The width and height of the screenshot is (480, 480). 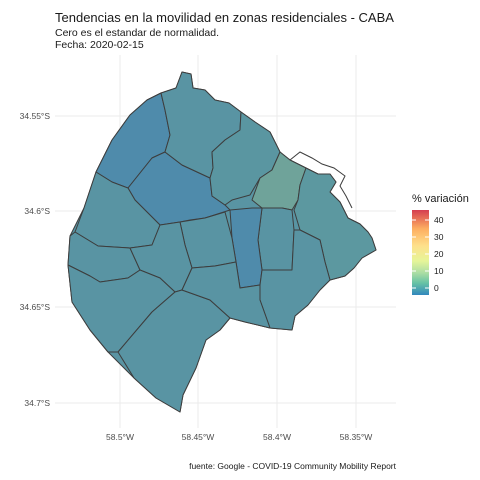 I want to click on legend-ticks, so click(x=420, y=254).